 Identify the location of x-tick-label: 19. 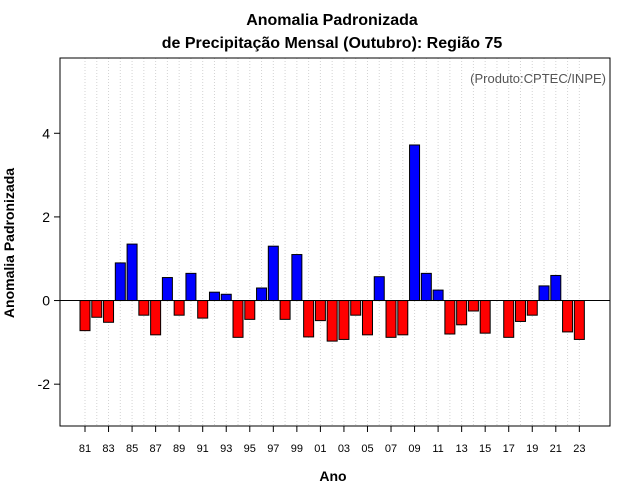
(532, 449).